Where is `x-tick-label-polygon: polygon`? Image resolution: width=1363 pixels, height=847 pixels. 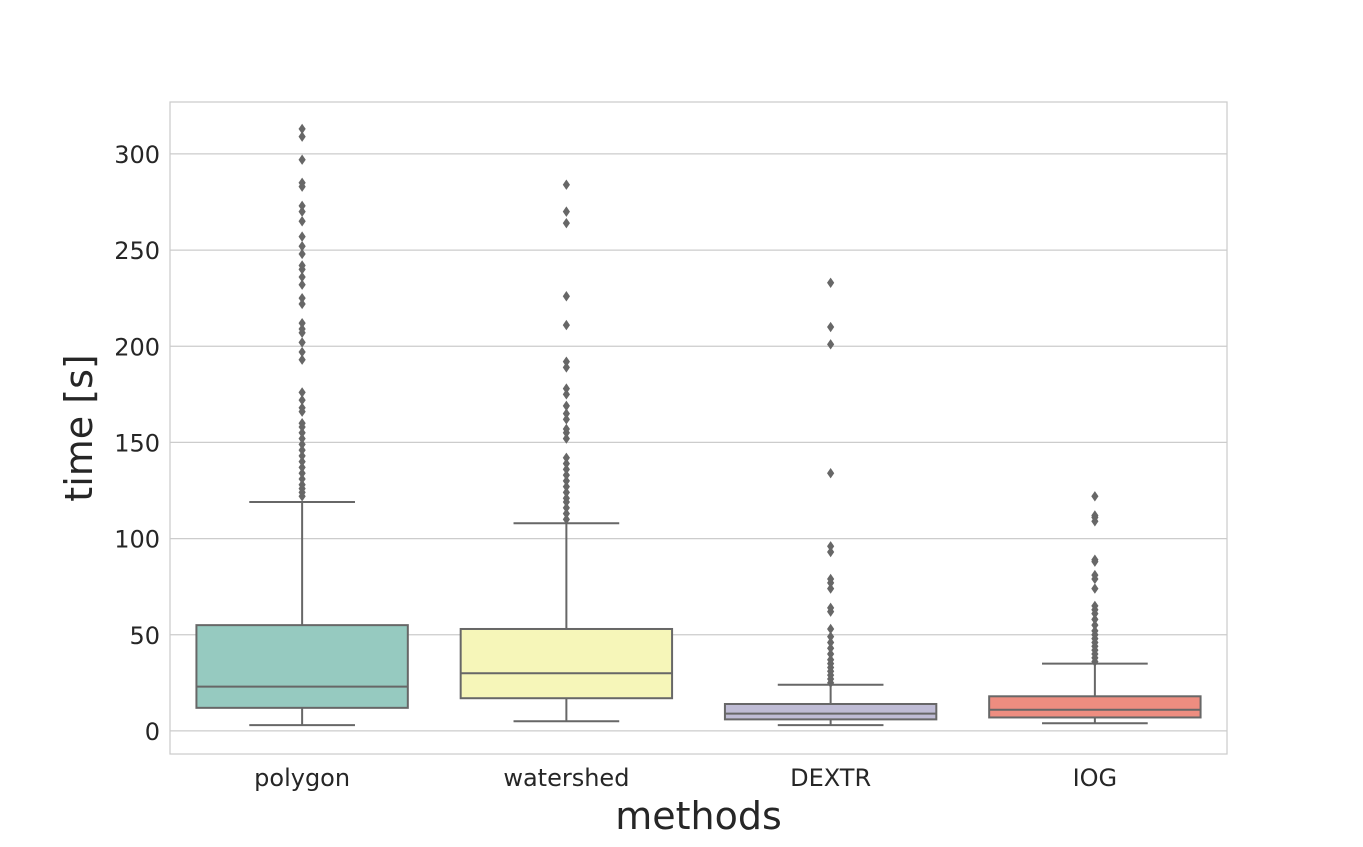
x-tick-label-polygon: polygon is located at coordinates (302, 778).